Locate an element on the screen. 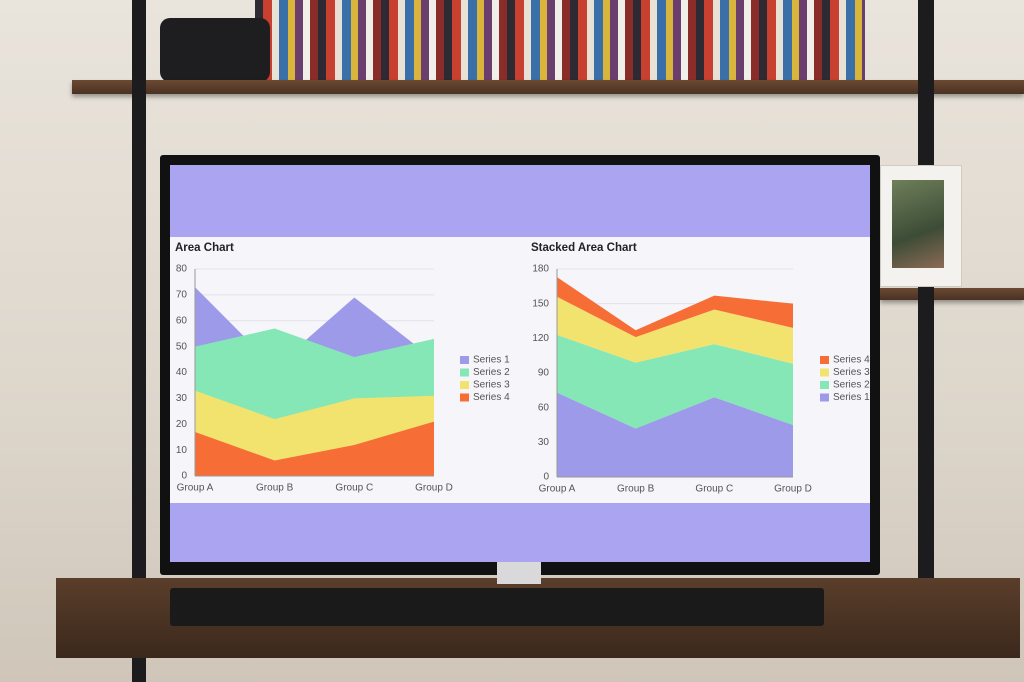 The height and width of the screenshot is (682, 1024). y-tick-label: 40 is located at coordinates (182, 372).